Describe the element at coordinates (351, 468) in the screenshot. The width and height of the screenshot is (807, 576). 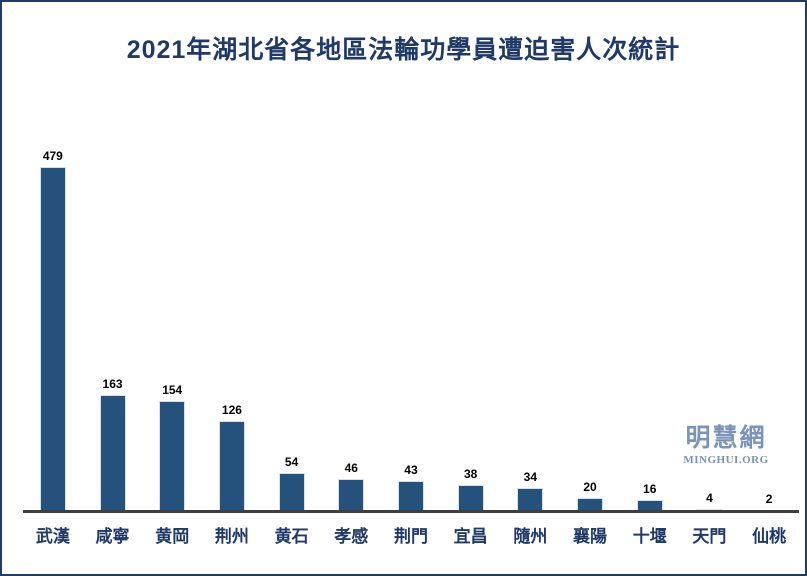
I see `bar-value-label: 46` at that location.